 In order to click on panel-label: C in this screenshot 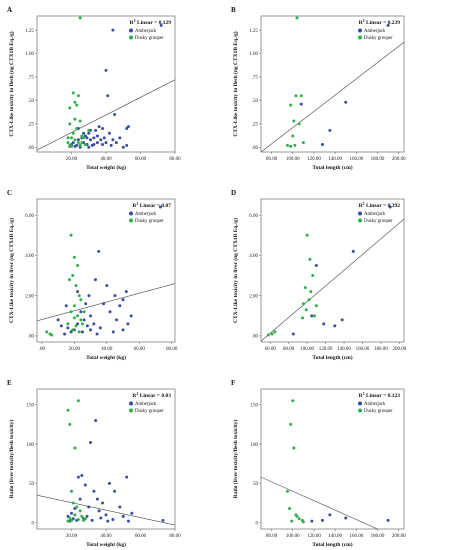, I will do `click(9, 193)`.